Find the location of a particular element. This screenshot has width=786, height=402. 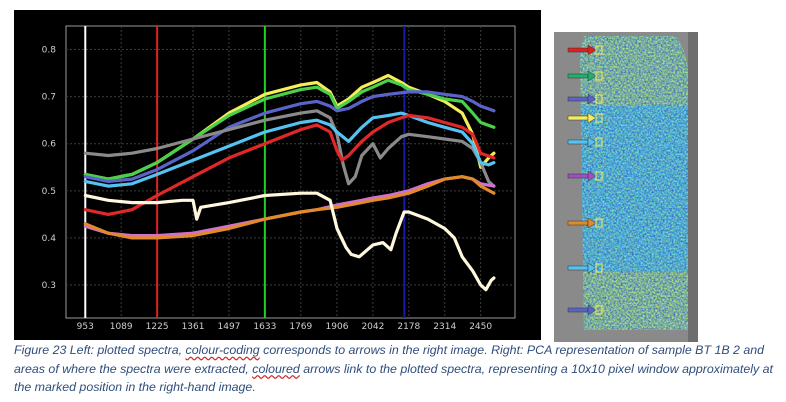

caption-word-colour-coding: colour-coding is located at coordinates (222, 350).